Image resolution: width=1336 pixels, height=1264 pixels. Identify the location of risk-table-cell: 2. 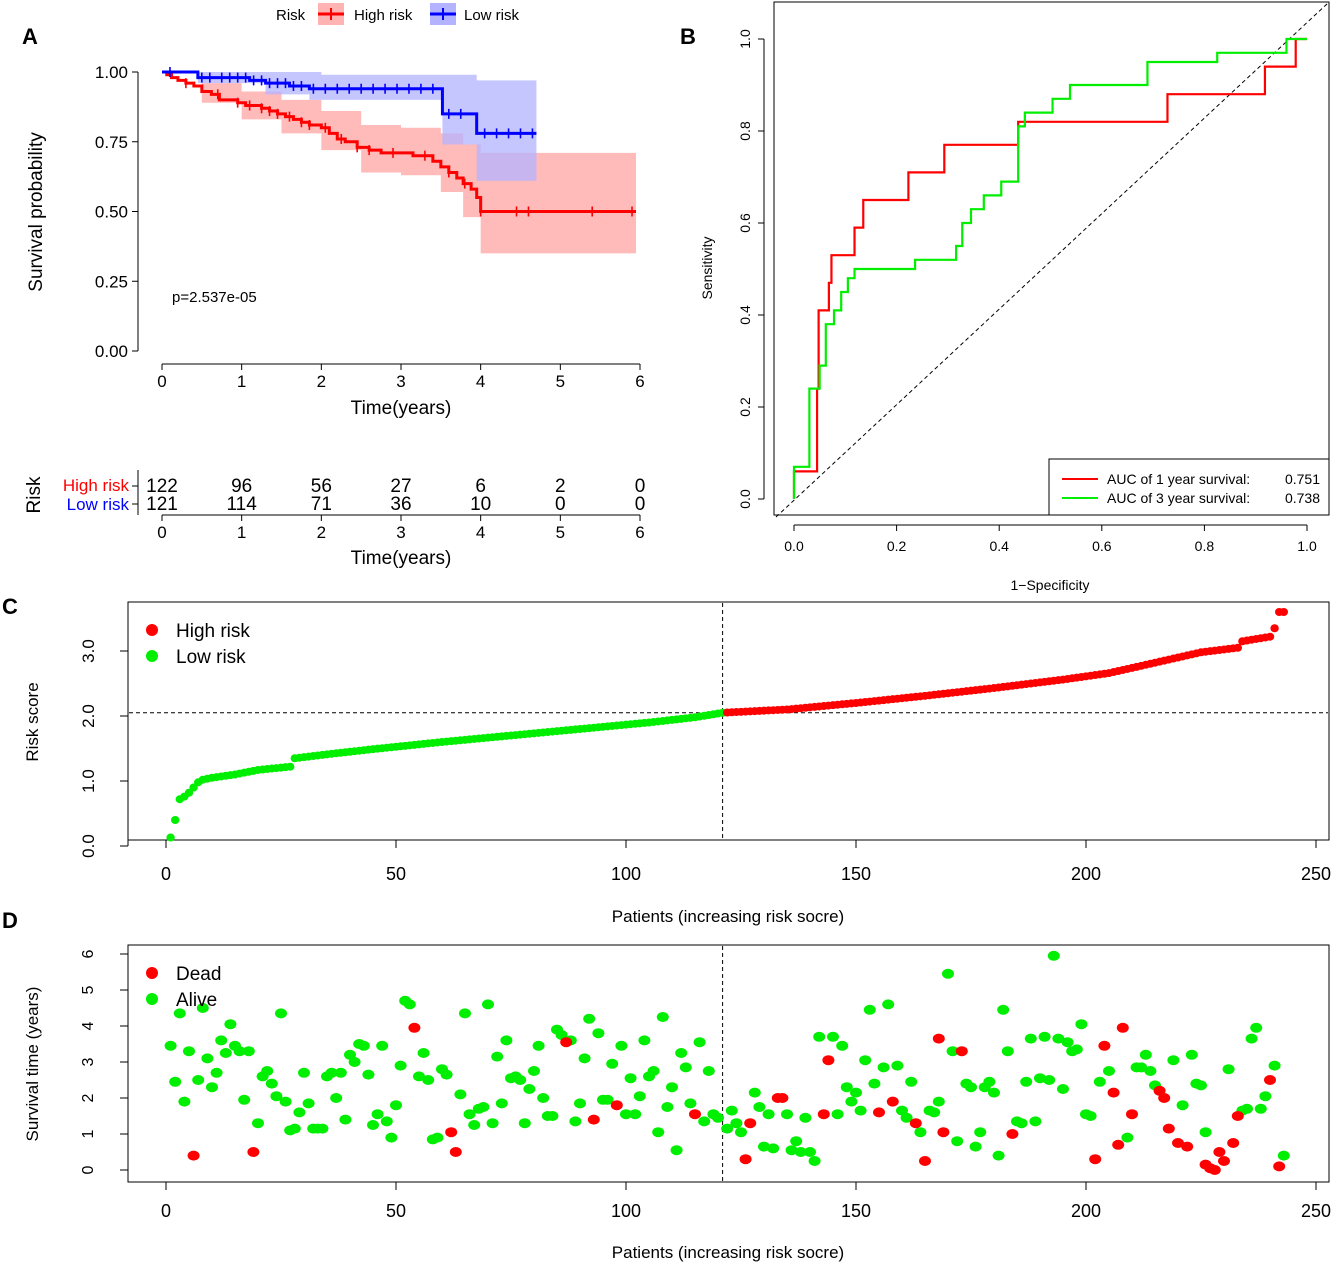
(560, 486).